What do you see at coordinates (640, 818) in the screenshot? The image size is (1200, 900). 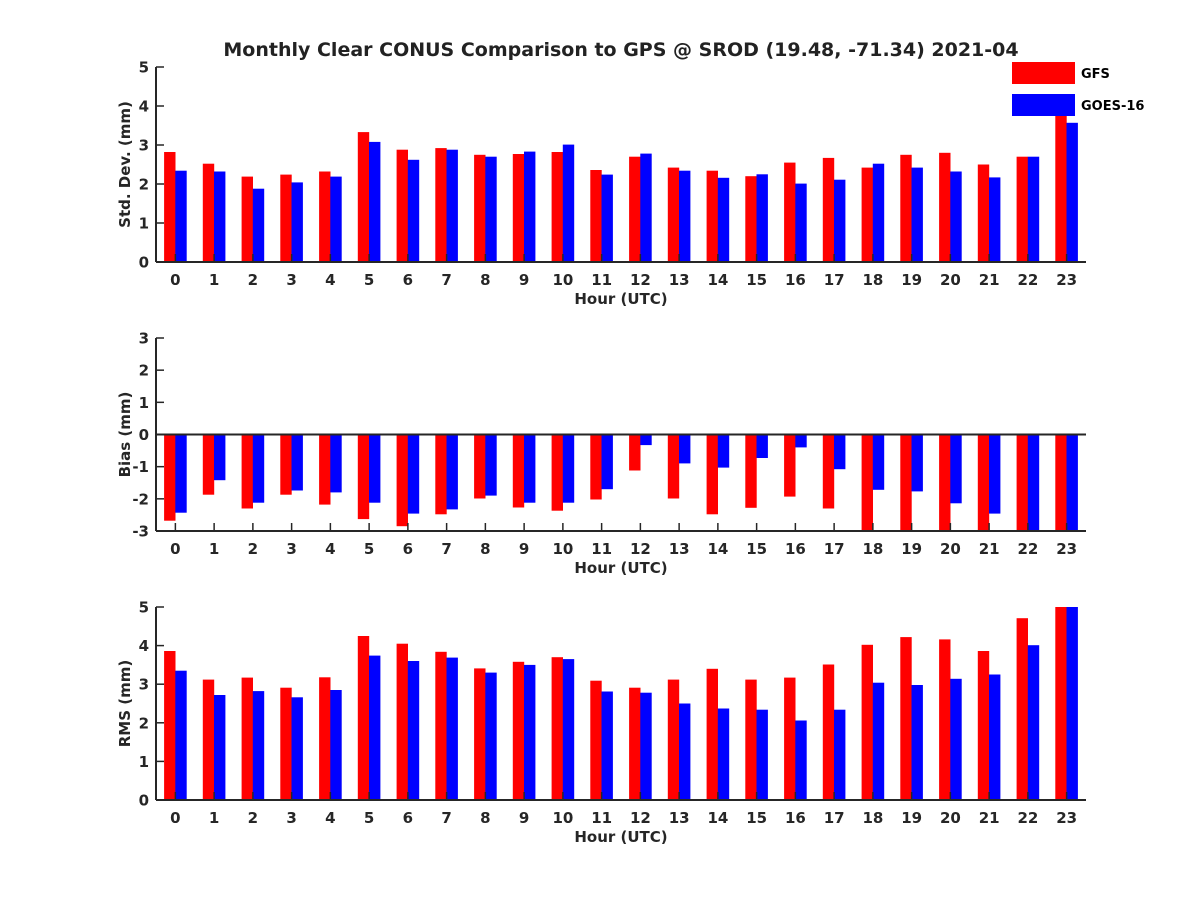 I see `x-tick-label: 12` at bounding box center [640, 818].